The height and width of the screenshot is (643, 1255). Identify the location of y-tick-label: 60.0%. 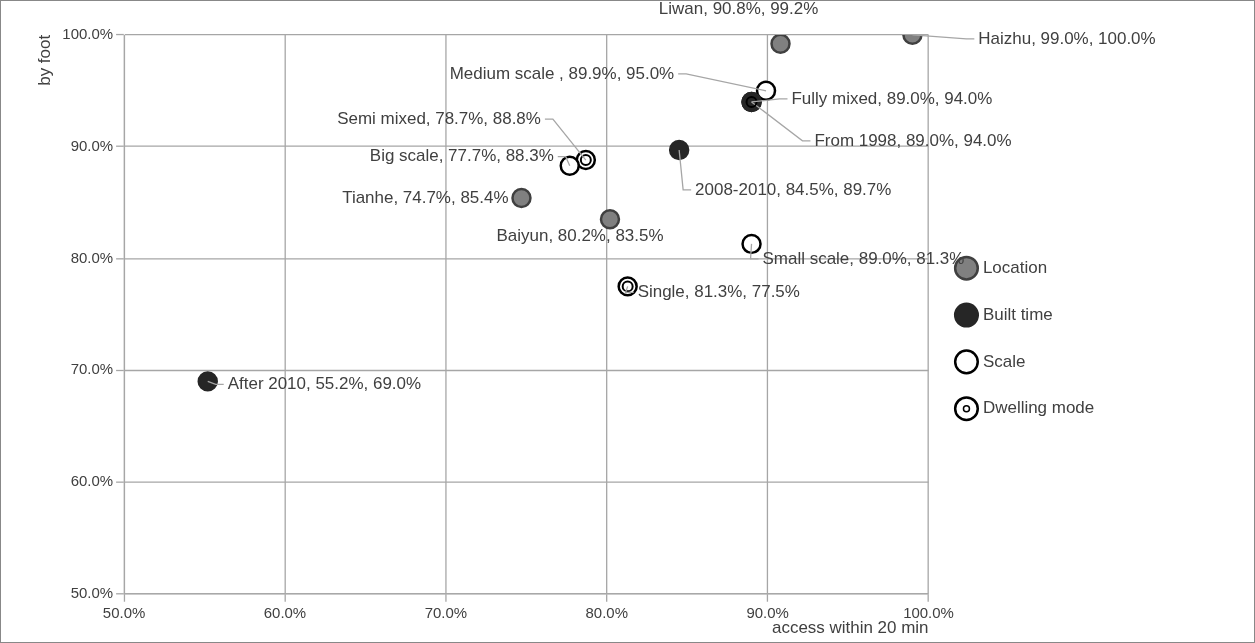
(92, 481).